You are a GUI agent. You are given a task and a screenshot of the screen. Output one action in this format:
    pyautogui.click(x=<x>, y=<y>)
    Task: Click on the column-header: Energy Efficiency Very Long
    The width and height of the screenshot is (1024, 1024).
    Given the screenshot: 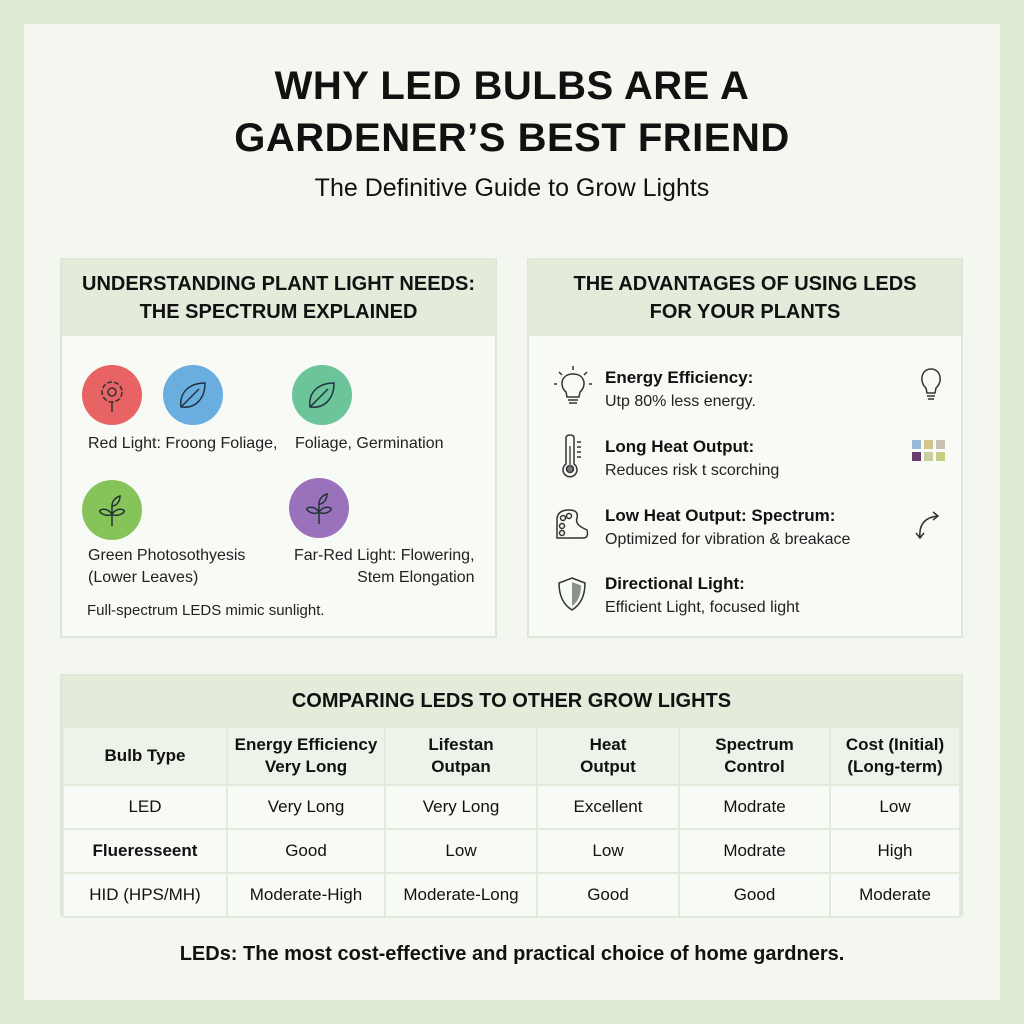 What is the action you would take?
    pyautogui.click(x=306, y=756)
    